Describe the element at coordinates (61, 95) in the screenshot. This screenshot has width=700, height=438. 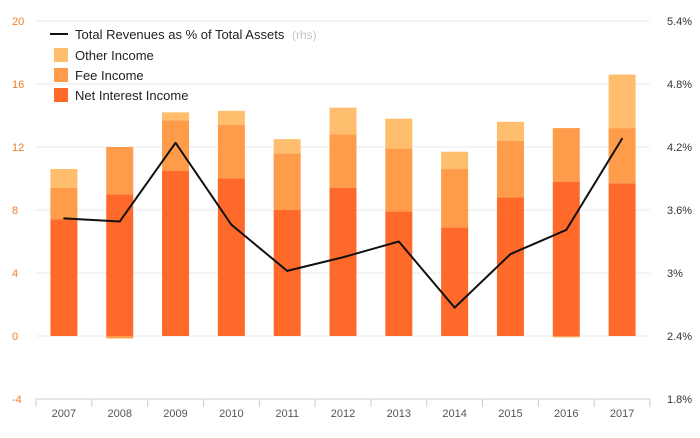
I see `legend-swatch-net-interest-income` at that location.